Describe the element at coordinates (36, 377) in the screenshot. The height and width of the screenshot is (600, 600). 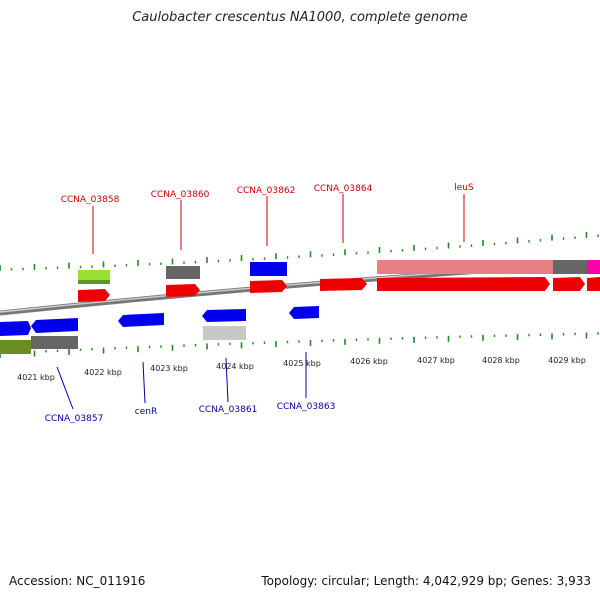
I see `kbp-label-4021: 4021 kbp` at that location.